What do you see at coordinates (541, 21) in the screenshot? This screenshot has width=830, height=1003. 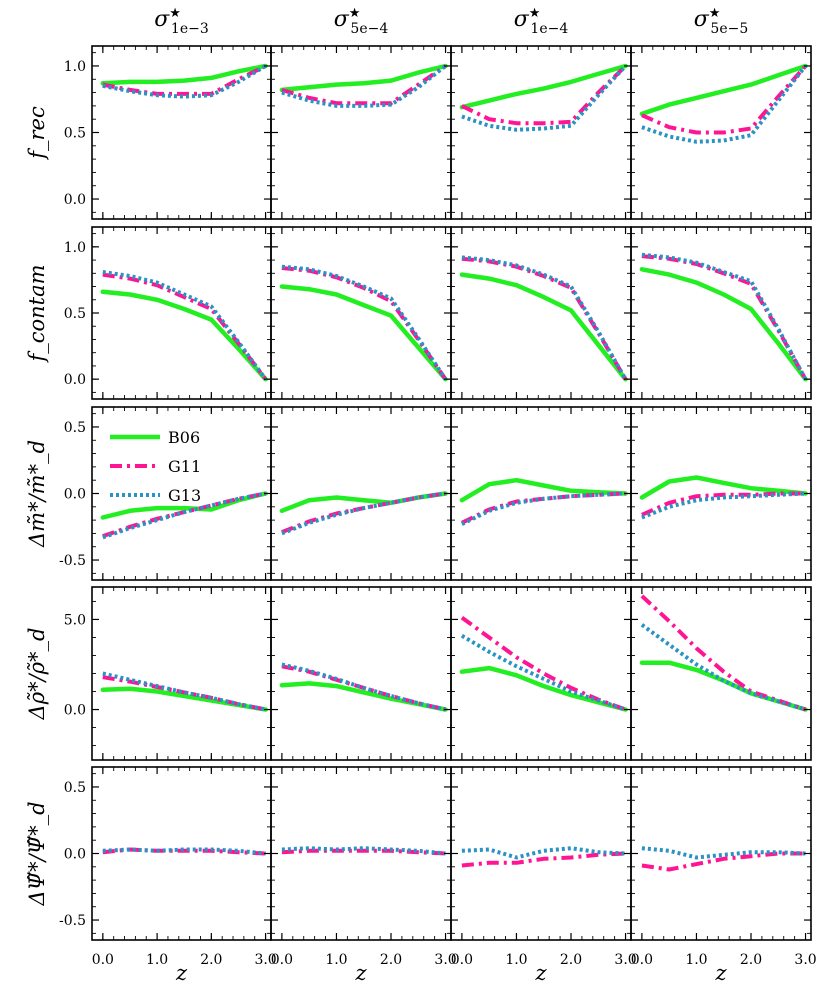 I see `column-title-3: σ★ 1e−4` at bounding box center [541, 21].